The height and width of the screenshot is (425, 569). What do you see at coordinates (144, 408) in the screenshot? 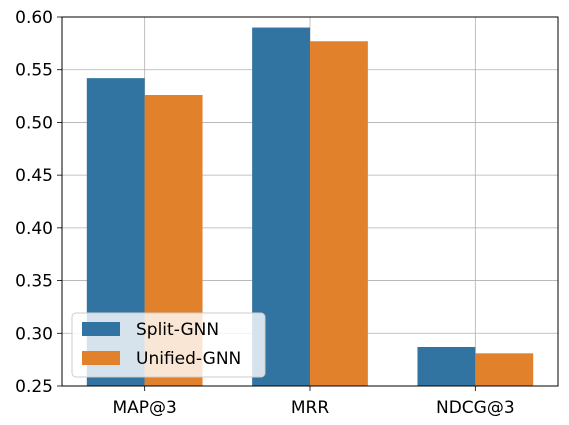
I see `x-tick-label: MAP@3` at bounding box center [144, 408].